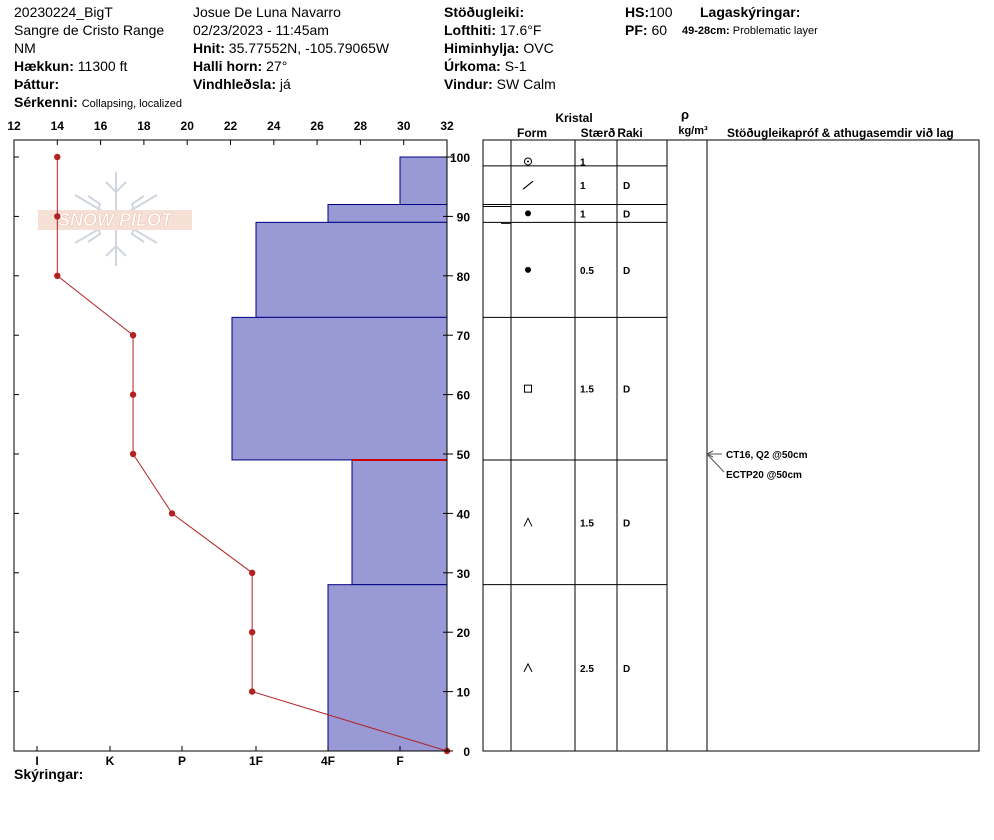 This screenshot has height=840, width=994. I want to click on temp-tick-label: 16, so click(101, 126).